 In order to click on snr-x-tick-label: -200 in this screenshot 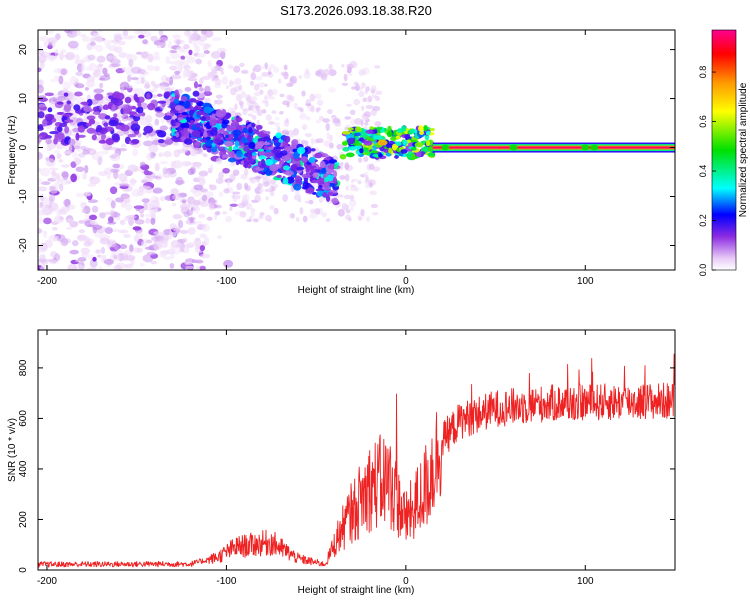, I will do `click(47, 581)`.